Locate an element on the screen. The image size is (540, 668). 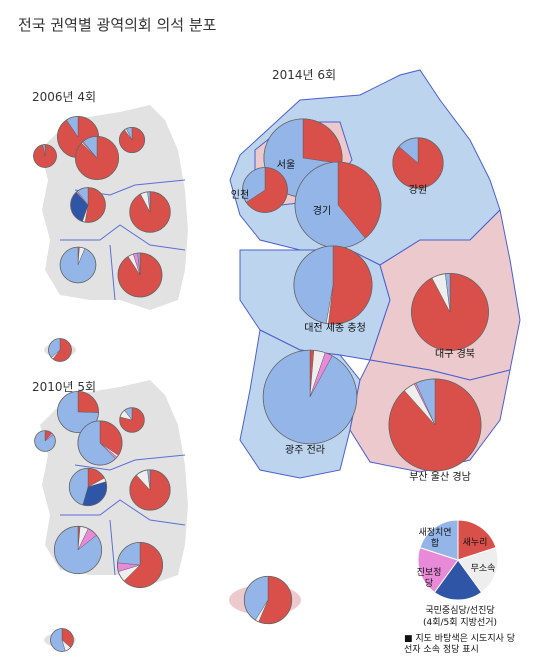
footnote: ■ 지도 바탕색은 시도지사 당선자 소속 정당 표시 is located at coordinates (460, 644).